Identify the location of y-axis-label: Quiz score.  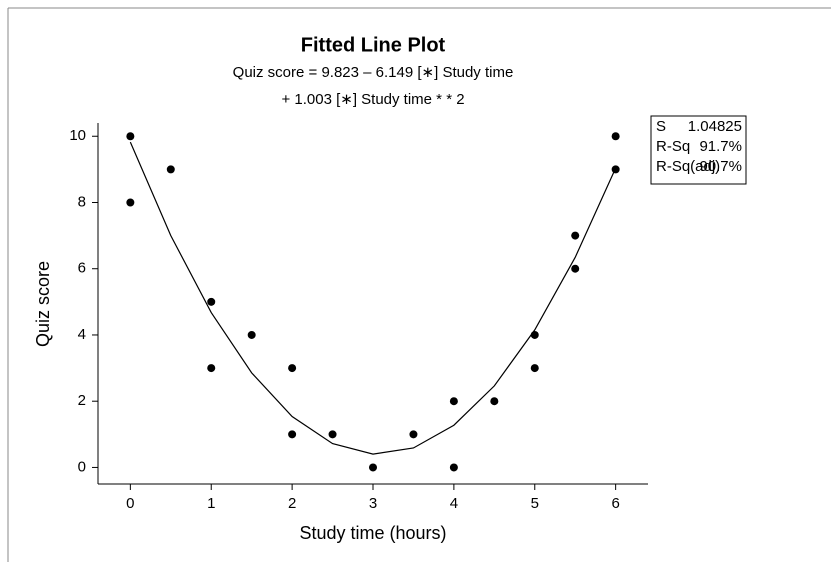
(43, 304).